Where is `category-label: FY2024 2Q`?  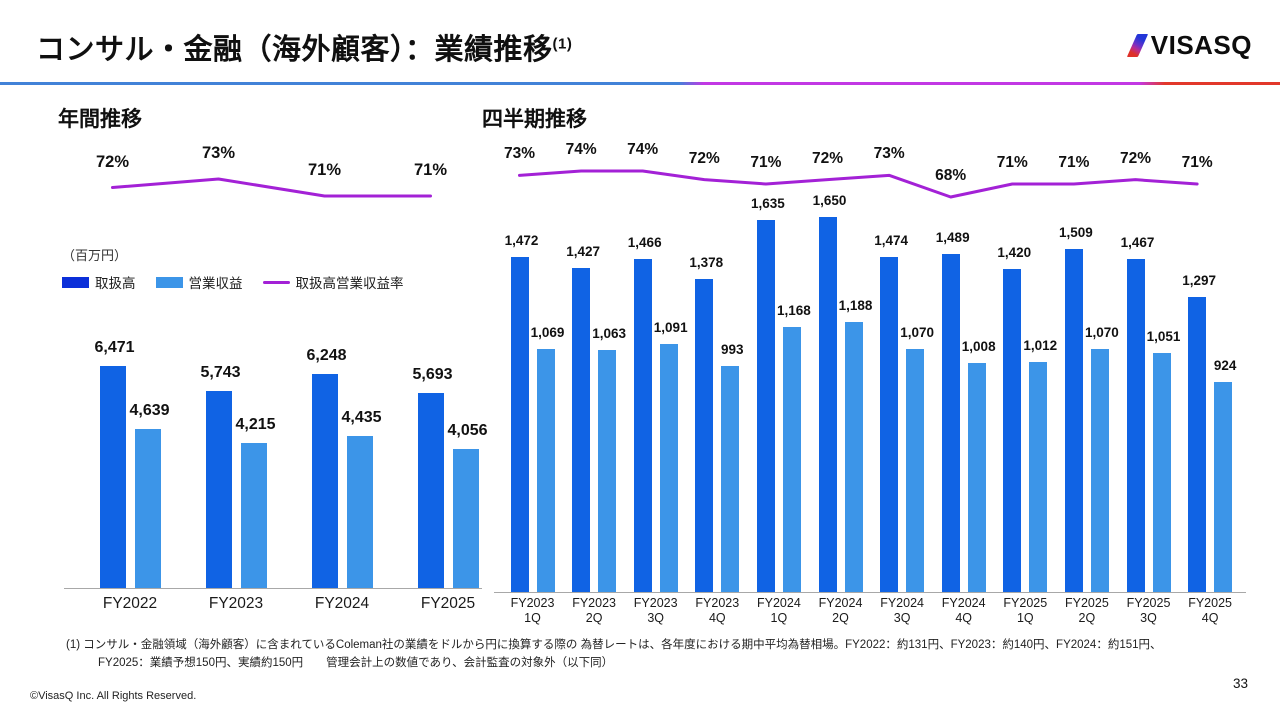 category-label: FY2024 2Q is located at coordinates (840, 610).